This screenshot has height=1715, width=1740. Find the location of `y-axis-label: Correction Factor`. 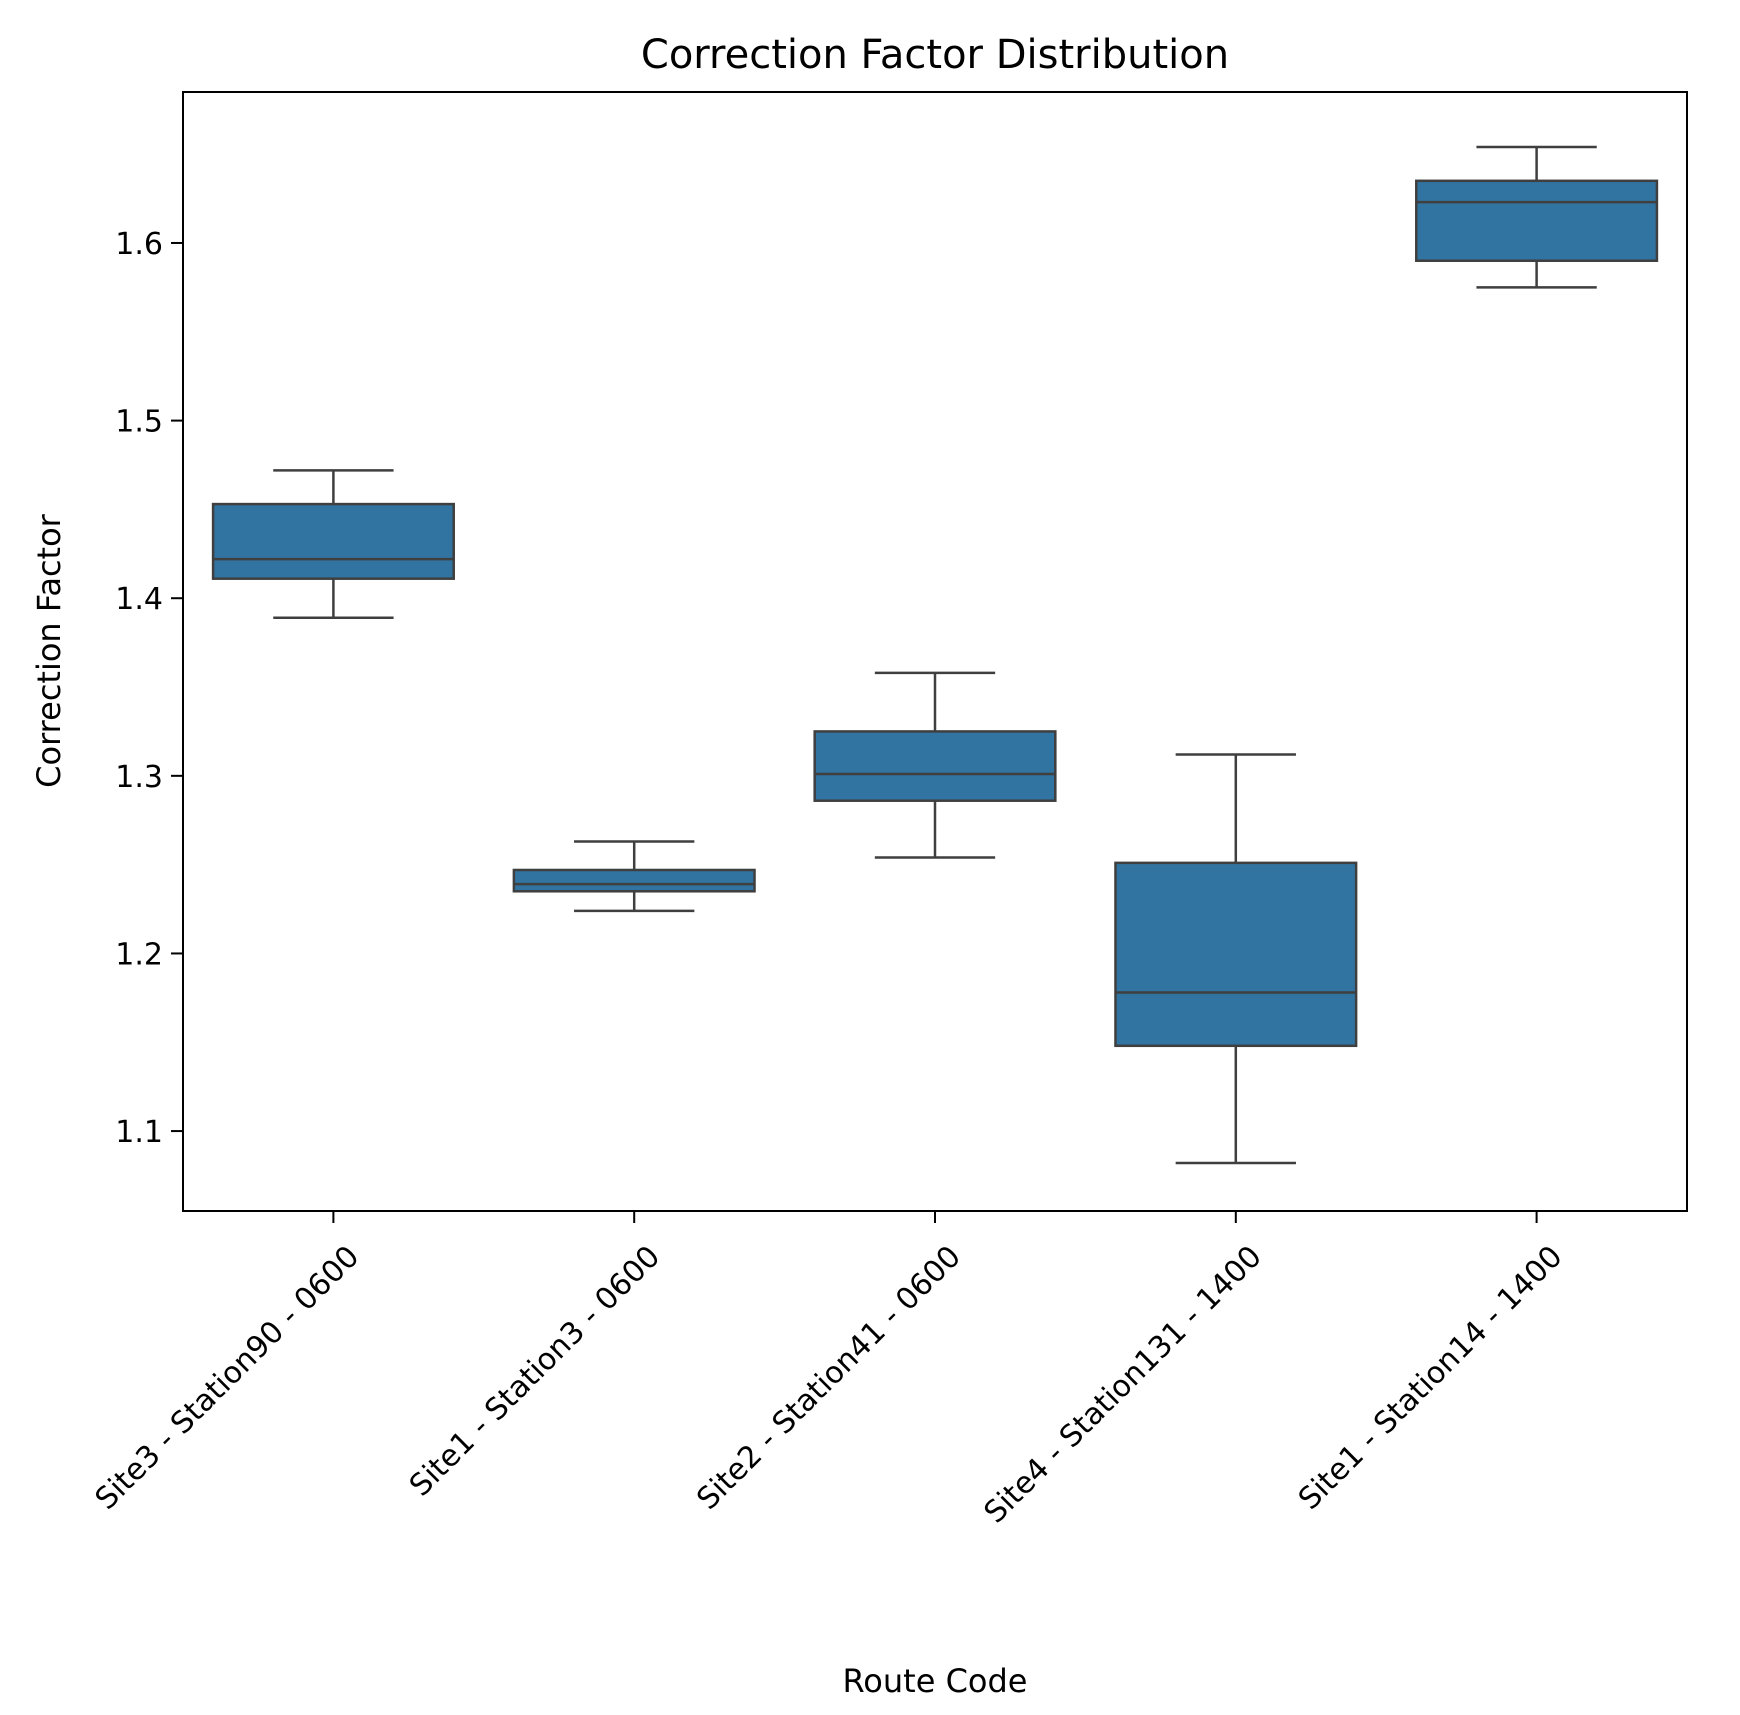

y-axis-label: Correction Factor is located at coordinates (49, 650).